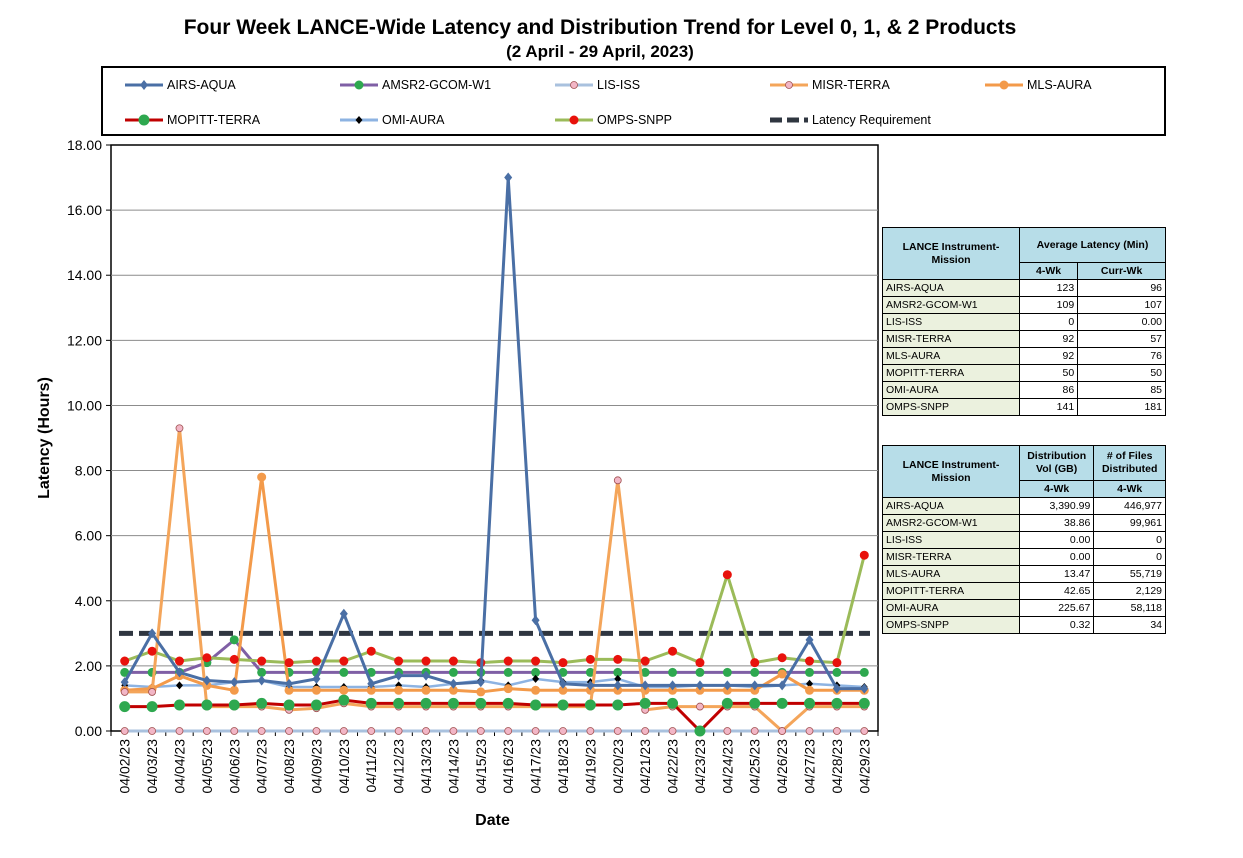  I want to click on latency-table-cell: OMI-AURA, so click(951, 390).